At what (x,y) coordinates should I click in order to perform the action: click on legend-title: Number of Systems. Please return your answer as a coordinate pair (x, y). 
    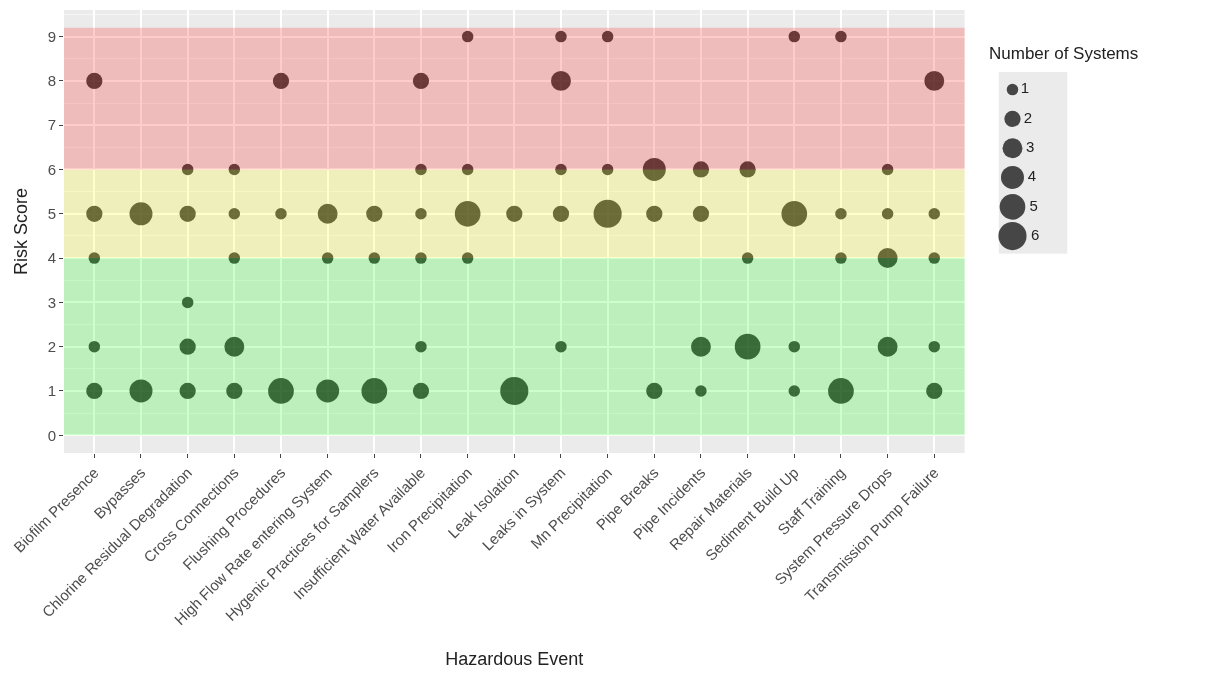
    Looking at the image, I should click on (1064, 53).